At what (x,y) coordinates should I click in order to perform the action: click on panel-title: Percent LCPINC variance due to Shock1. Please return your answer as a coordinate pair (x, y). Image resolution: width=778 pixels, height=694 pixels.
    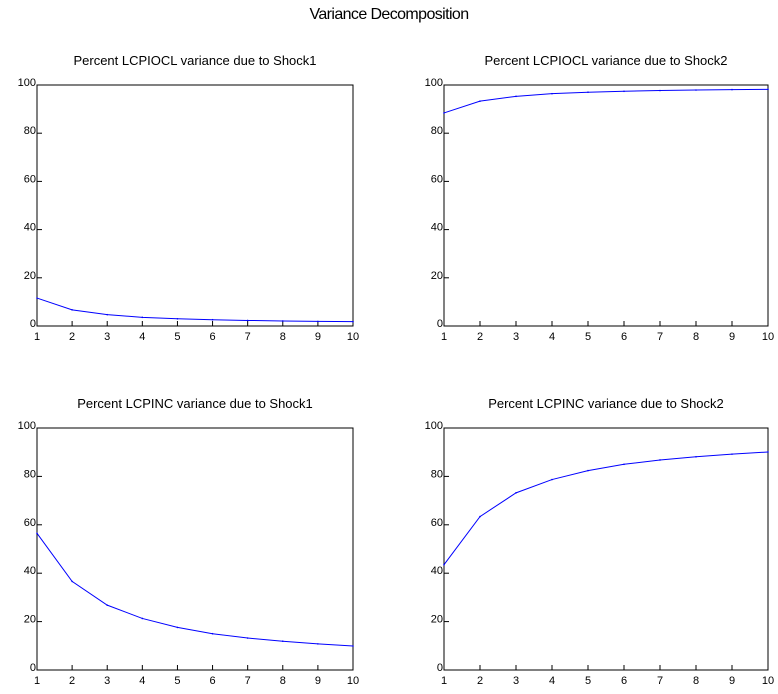
    Looking at the image, I should click on (195, 403).